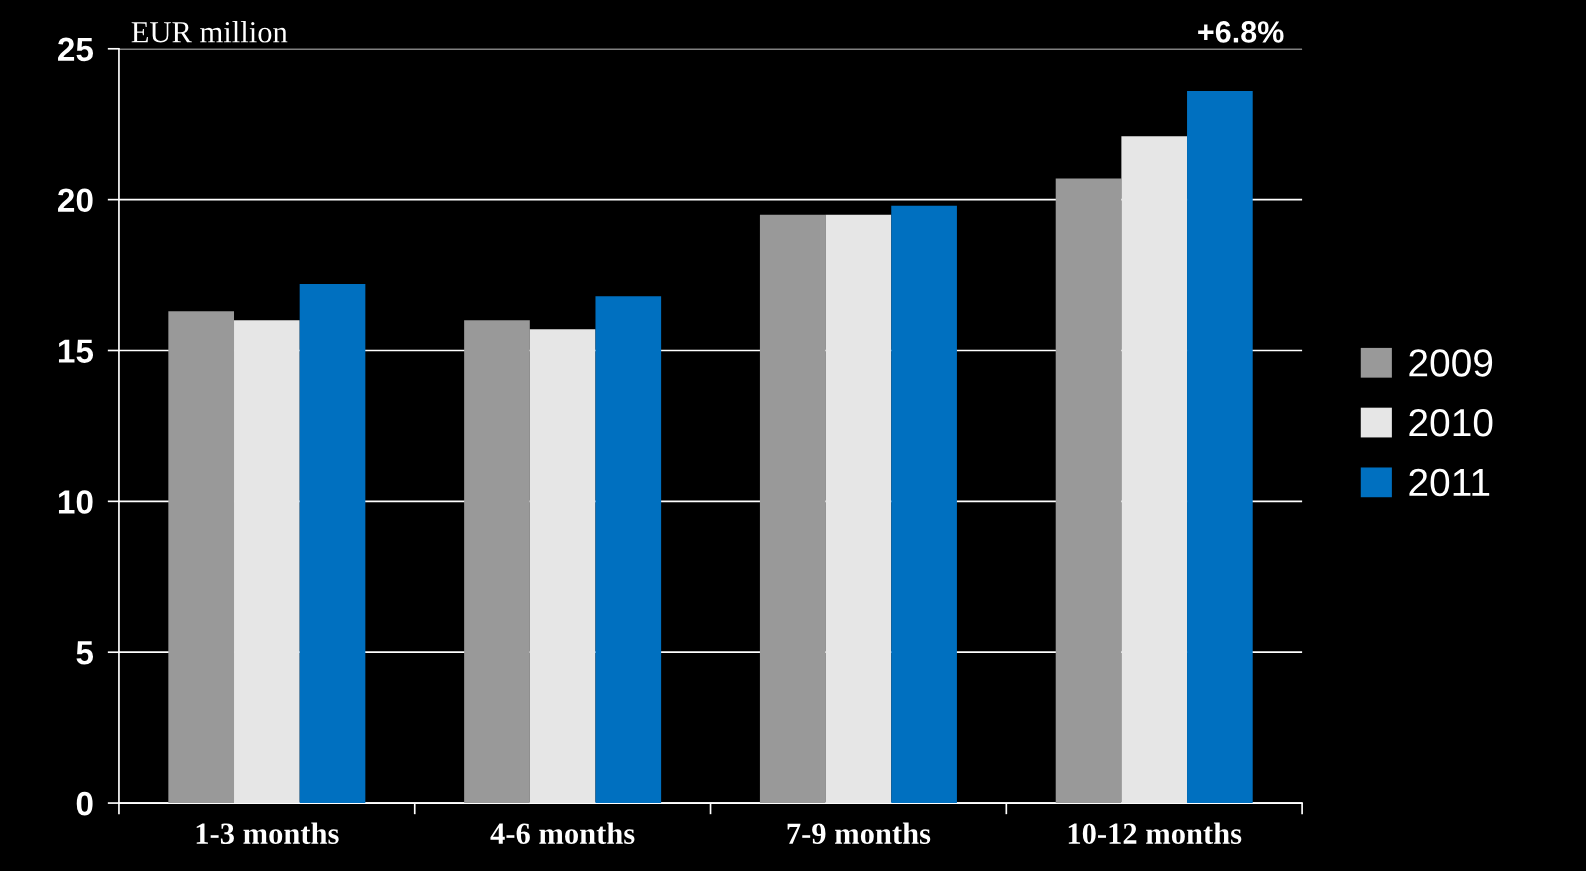  Describe the element at coordinates (1155, 833) in the screenshot. I see `x-tick-label: 10-12 months` at that location.